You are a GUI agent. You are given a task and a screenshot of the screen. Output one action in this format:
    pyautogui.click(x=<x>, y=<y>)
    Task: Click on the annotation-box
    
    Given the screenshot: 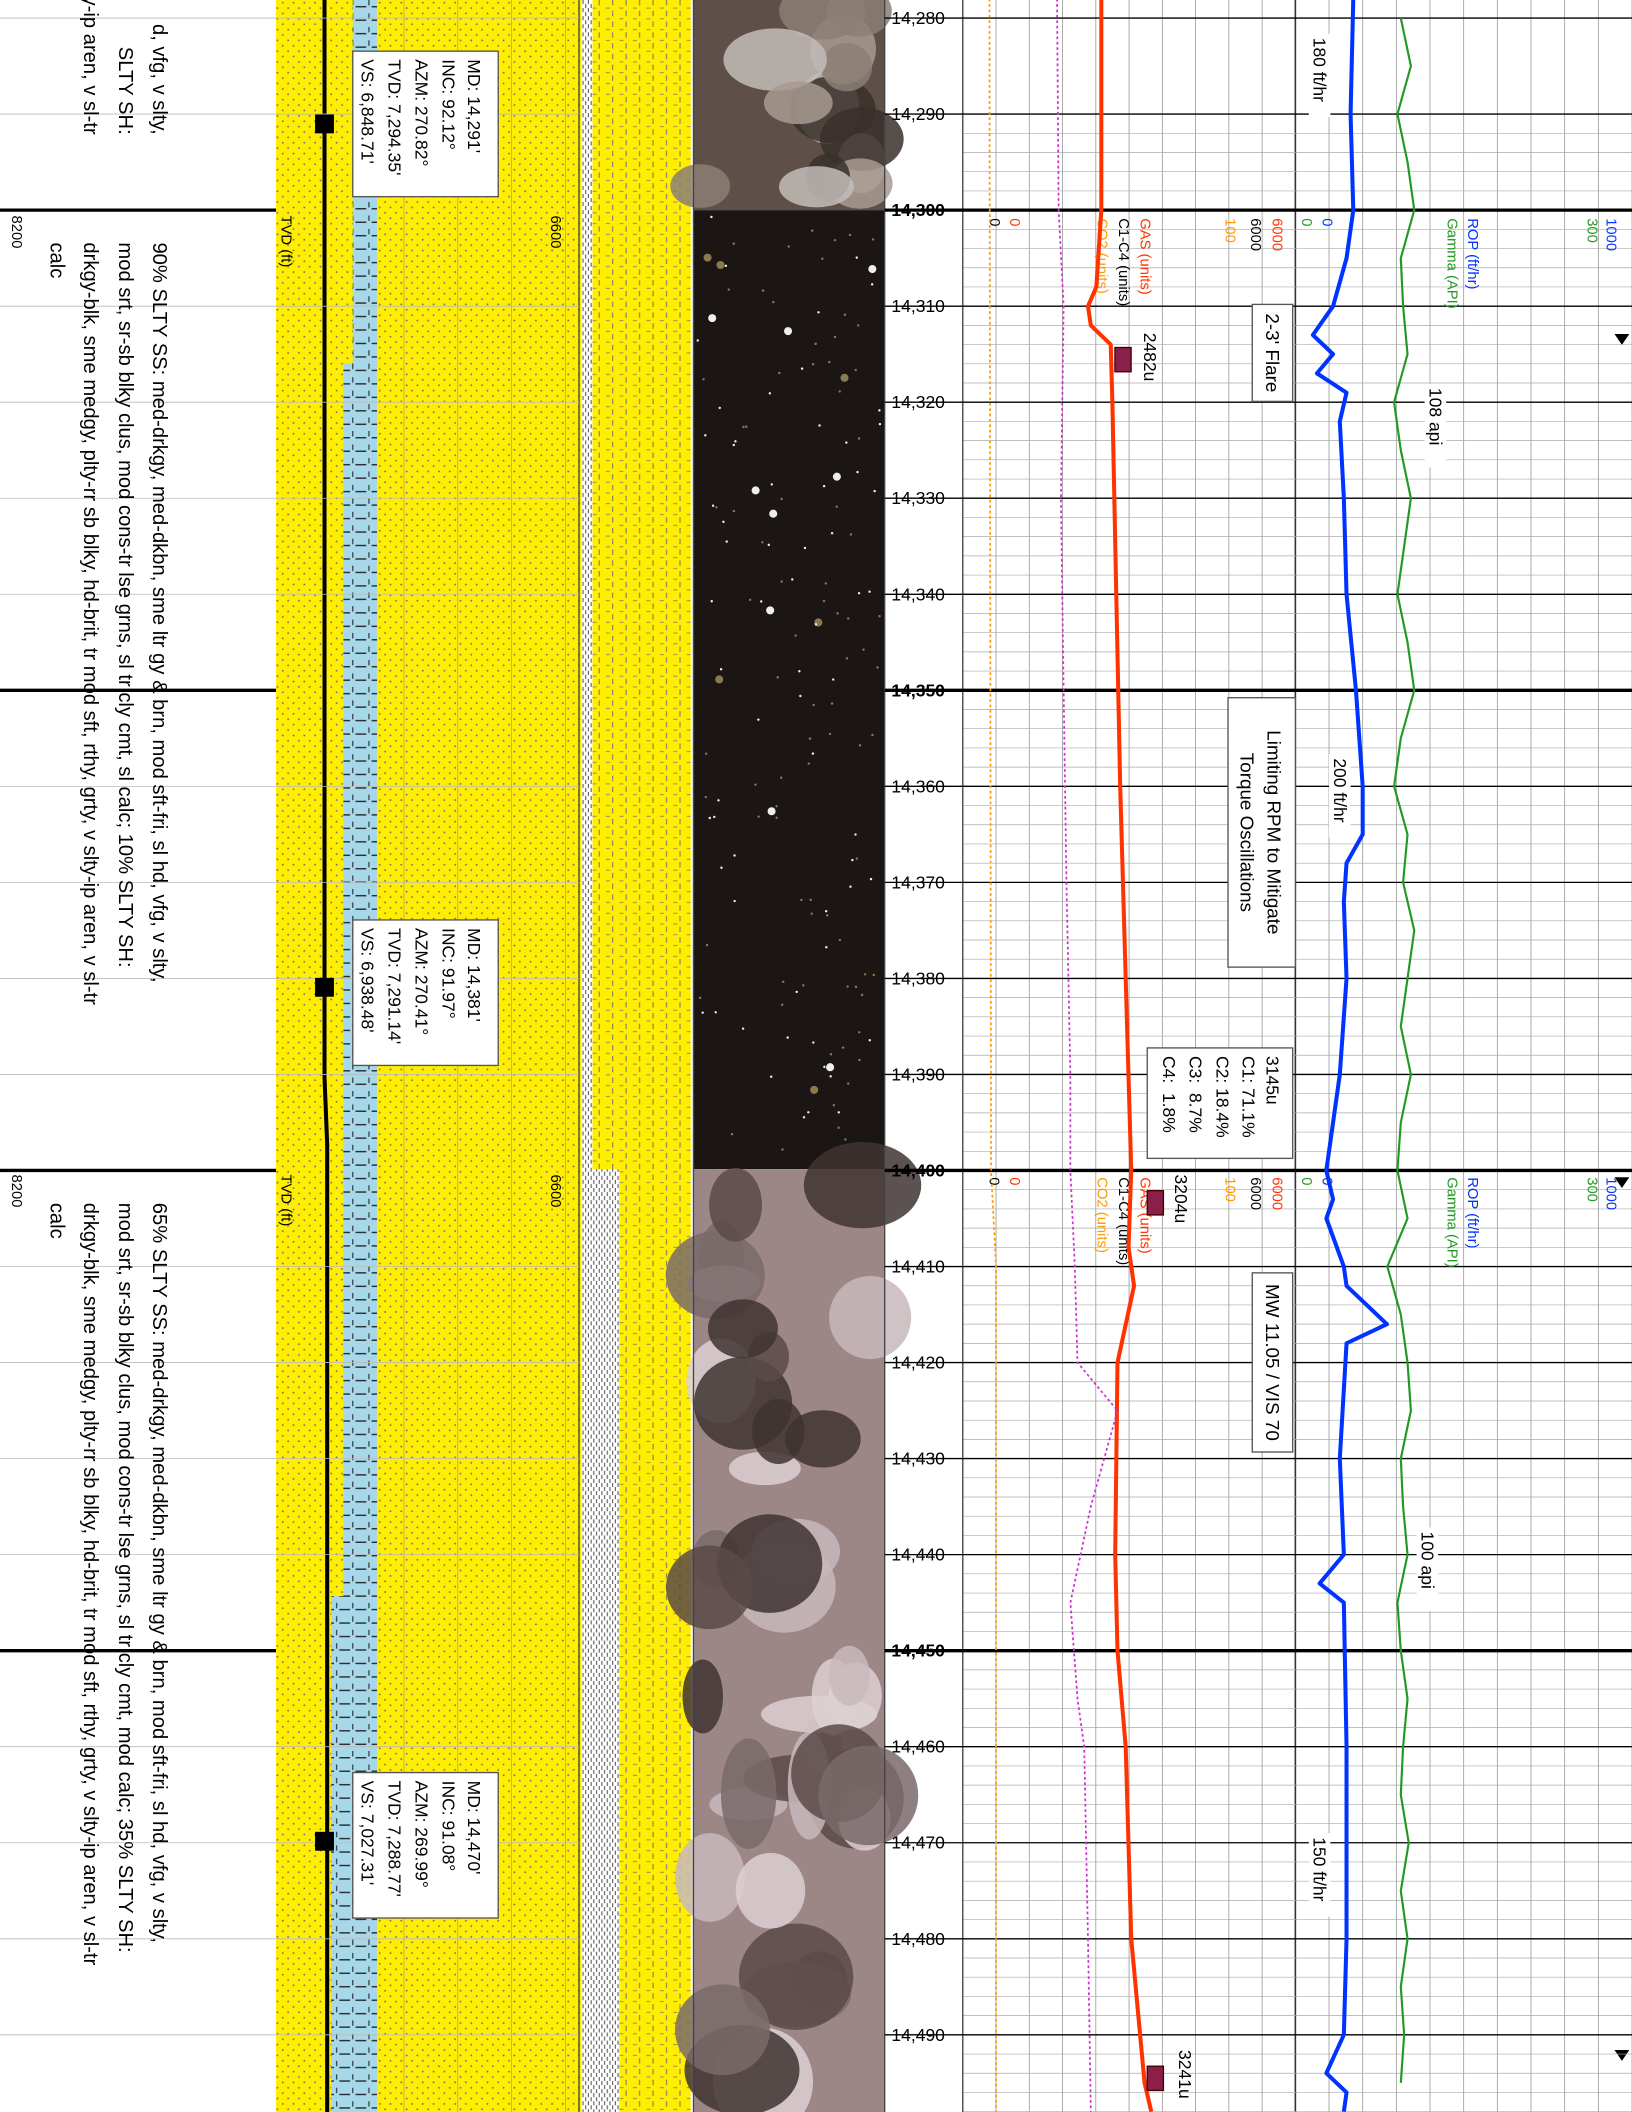 What is the action you would take?
    pyautogui.click(x=1272, y=353)
    